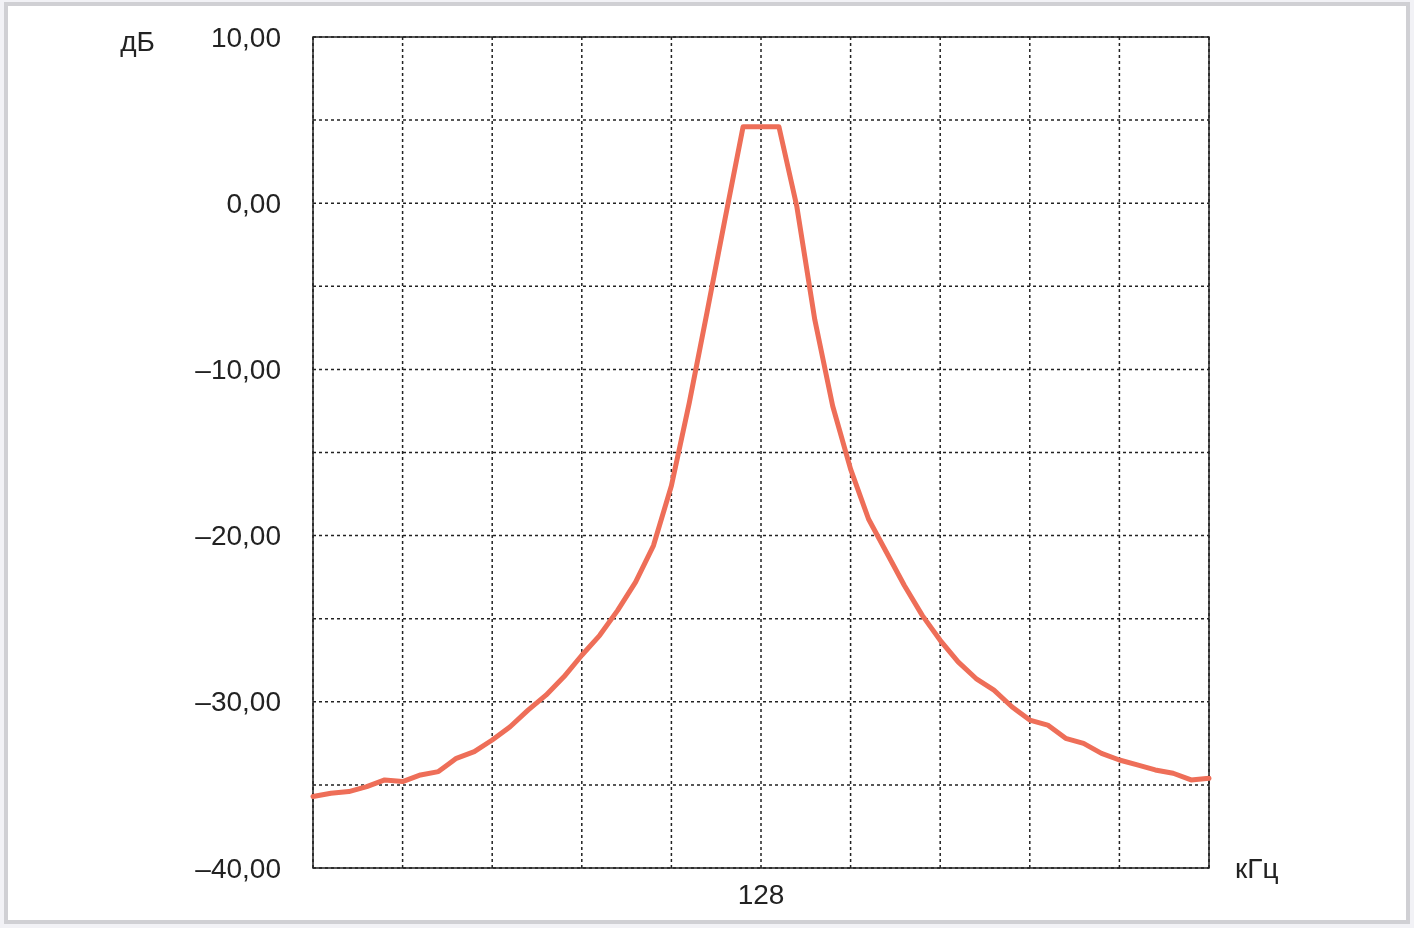  What do you see at coordinates (238, 702) in the screenshot?
I see `y-tick-label: –30,00` at bounding box center [238, 702].